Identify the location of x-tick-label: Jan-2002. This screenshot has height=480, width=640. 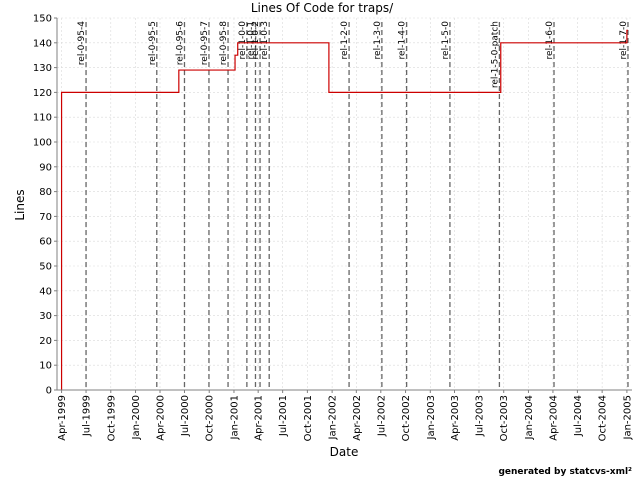
(333, 417).